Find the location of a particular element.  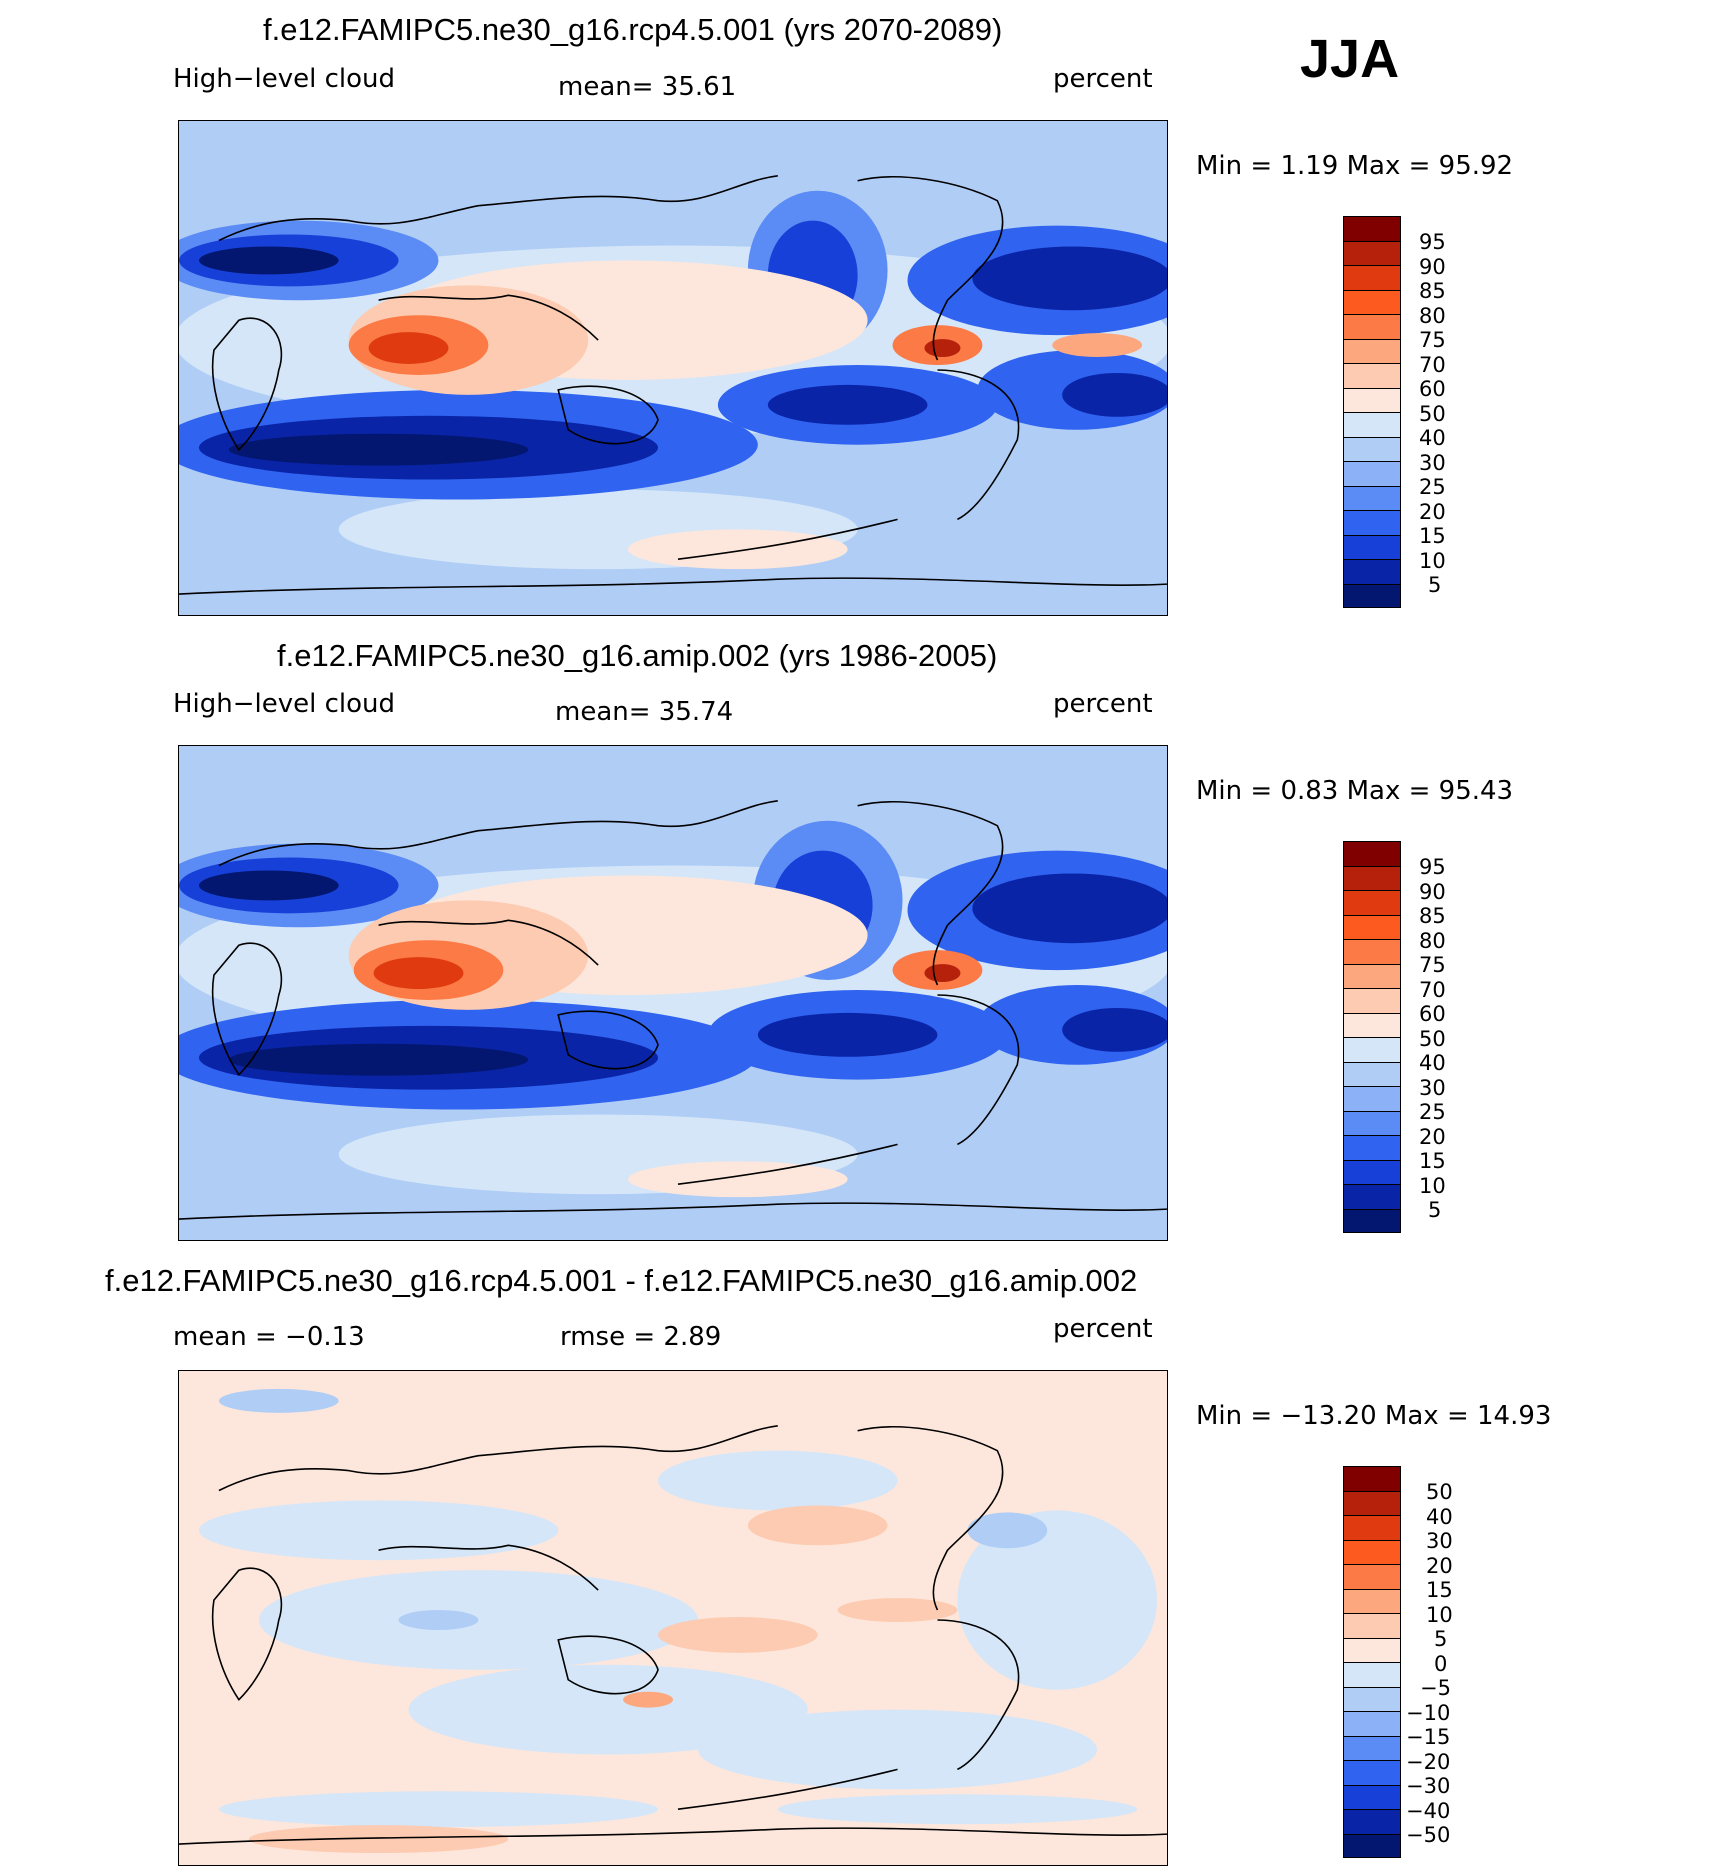

panel3-colorbar-label: −50 is located at coordinates (1428, 1835).